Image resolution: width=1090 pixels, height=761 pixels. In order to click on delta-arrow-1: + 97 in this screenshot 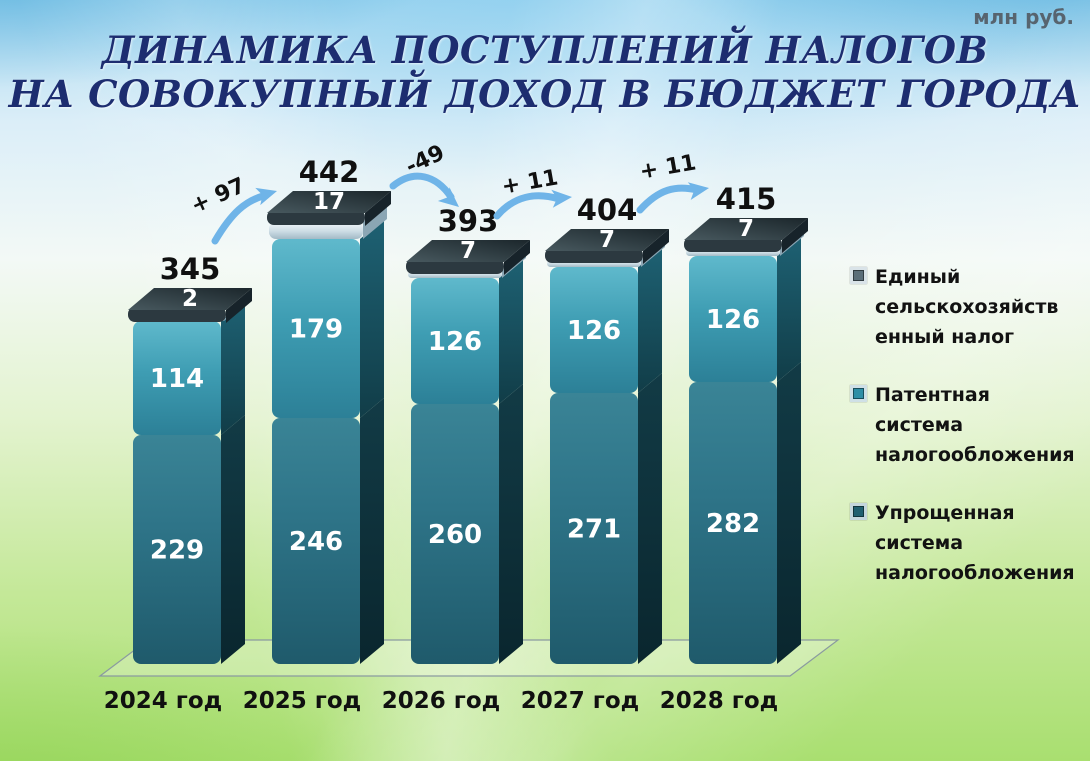, I will do `click(232, 209)`.